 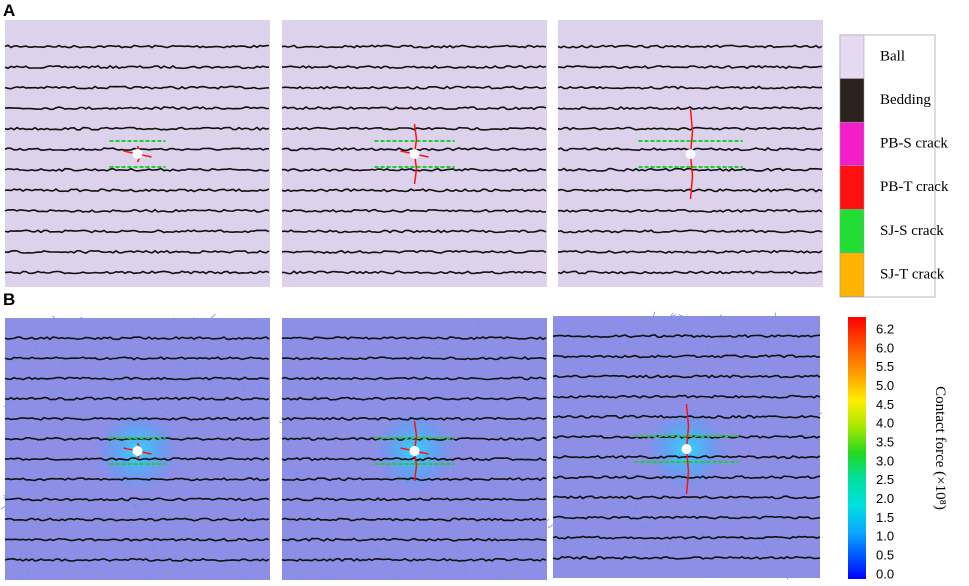 I want to click on legend-label: SJ-T crack, so click(x=912, y=274).